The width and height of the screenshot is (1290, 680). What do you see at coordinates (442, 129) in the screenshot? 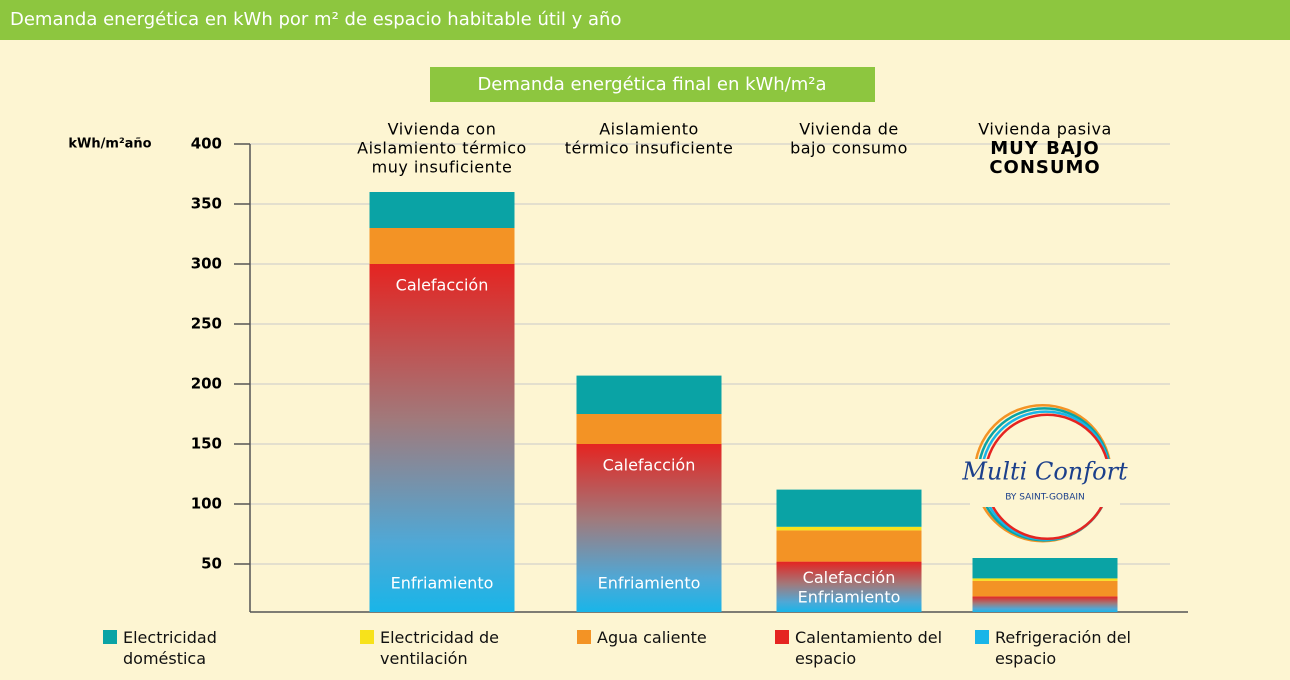
I see `x-category-label: Vivienda con` at bounding box center [442, 129].